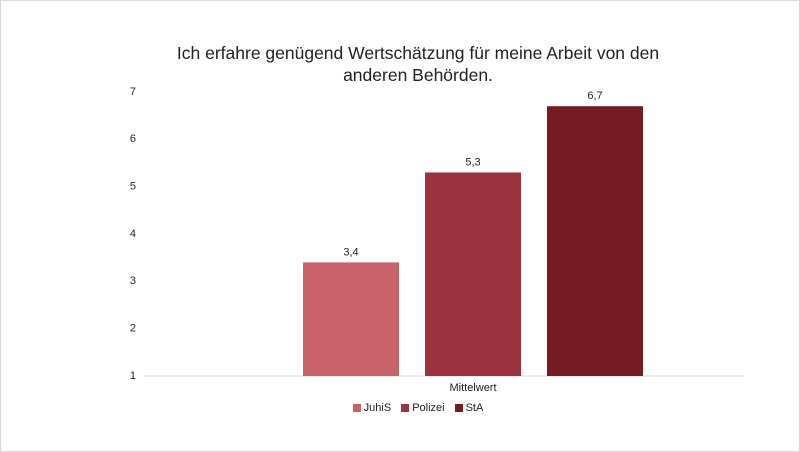 The image size is (800, 452). I want to click on legend-label: JuhiS, so click(377, 408).